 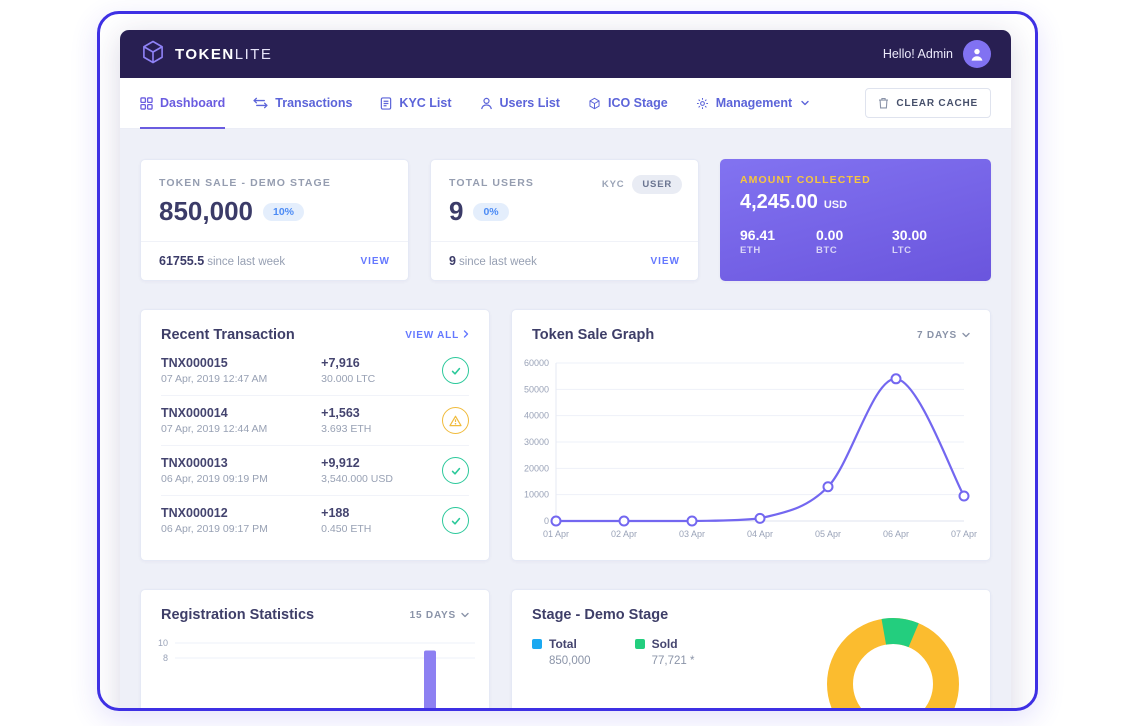 What do you see at coordinates (751, 610) in the screenshot?
I see `stage-head: Stage - Demo Stage` at bounding box center [751, 610].